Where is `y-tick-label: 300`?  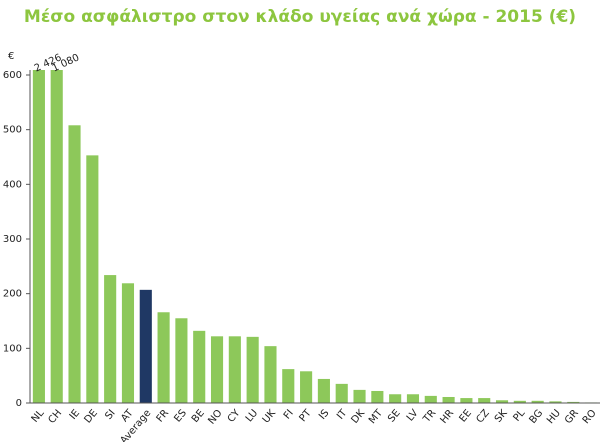
y-tick-label: 300 is located at coordinates (12, 239).